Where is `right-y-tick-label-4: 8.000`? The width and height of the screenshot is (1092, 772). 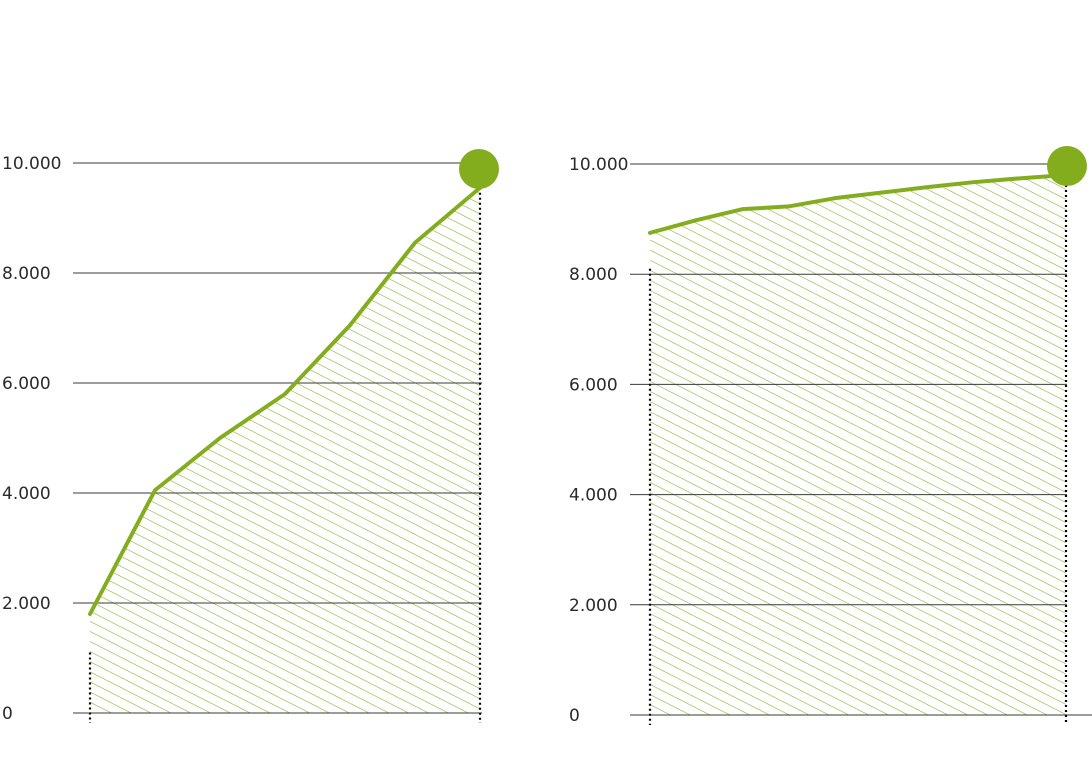 right-y-tick-label-4: 8.000 is located at coordinates (593, 275).